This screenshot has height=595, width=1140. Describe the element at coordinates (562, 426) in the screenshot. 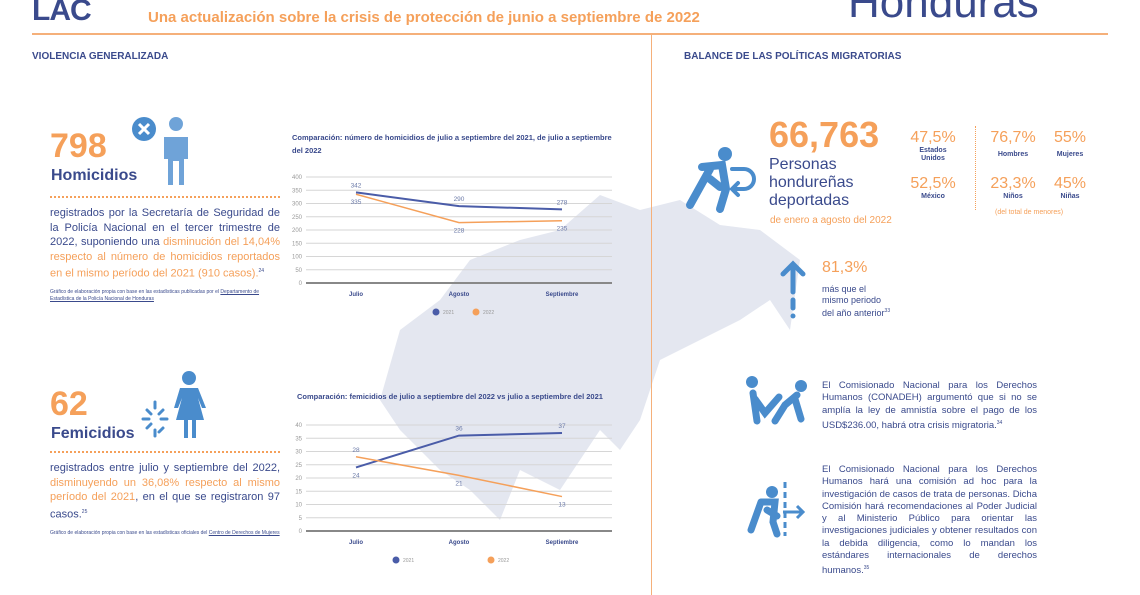

I see `data-label: 37` at that location.